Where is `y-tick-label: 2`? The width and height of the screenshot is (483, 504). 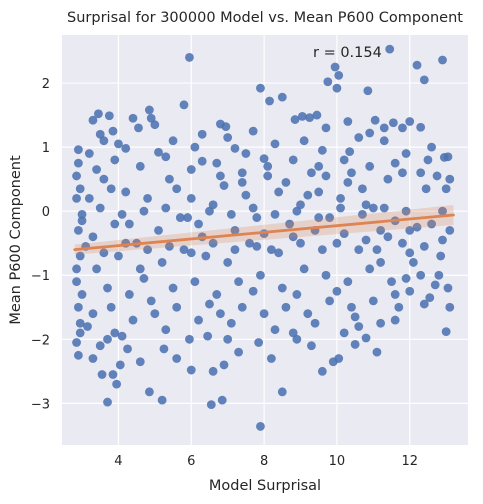 y-tick-label: 2 is located at coordinates (46, 84).